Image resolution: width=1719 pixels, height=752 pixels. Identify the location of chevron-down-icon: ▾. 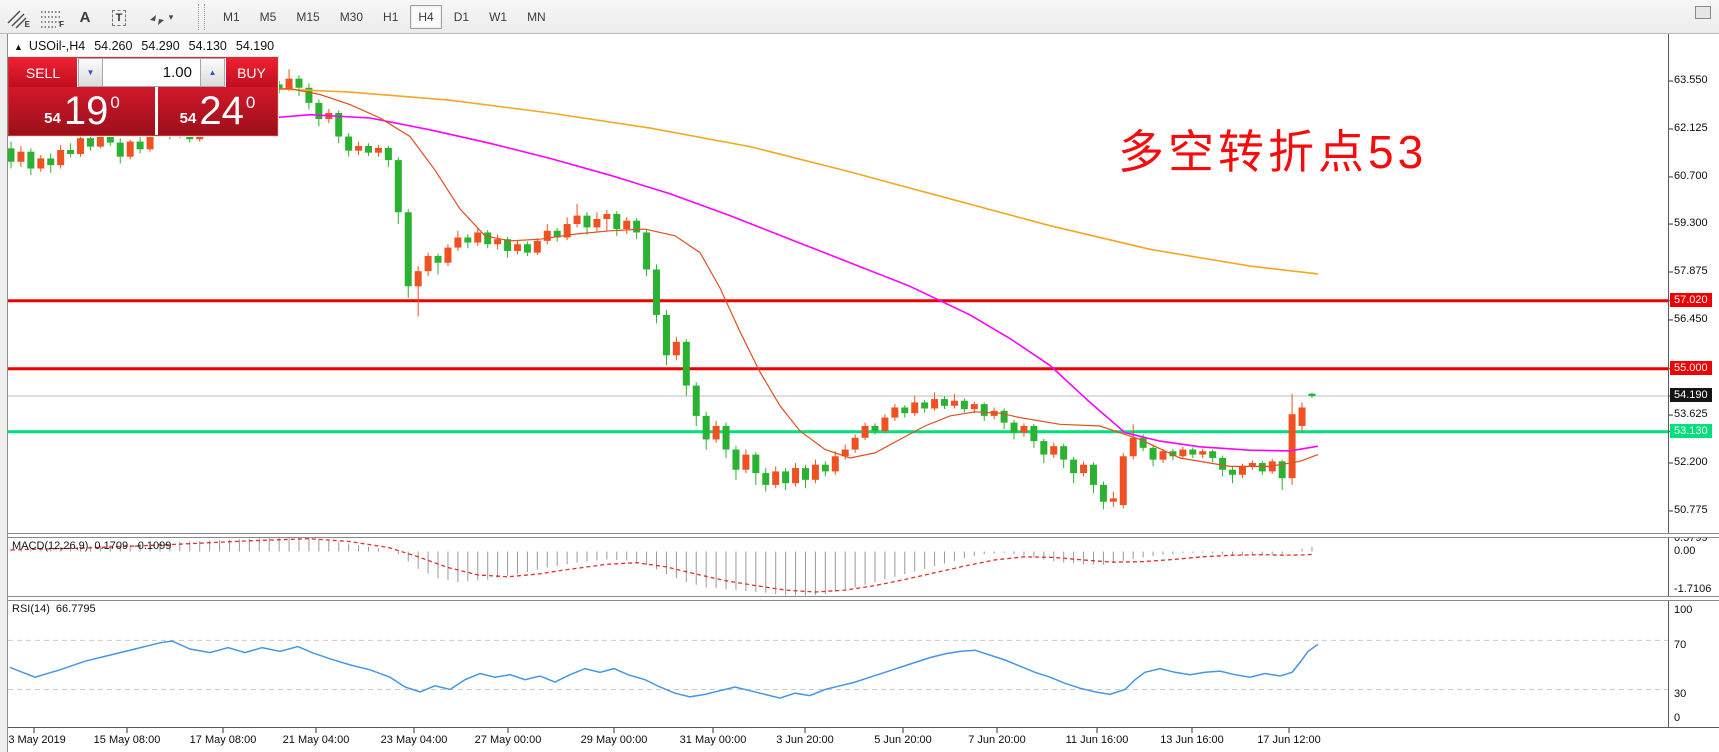
(171, 16).